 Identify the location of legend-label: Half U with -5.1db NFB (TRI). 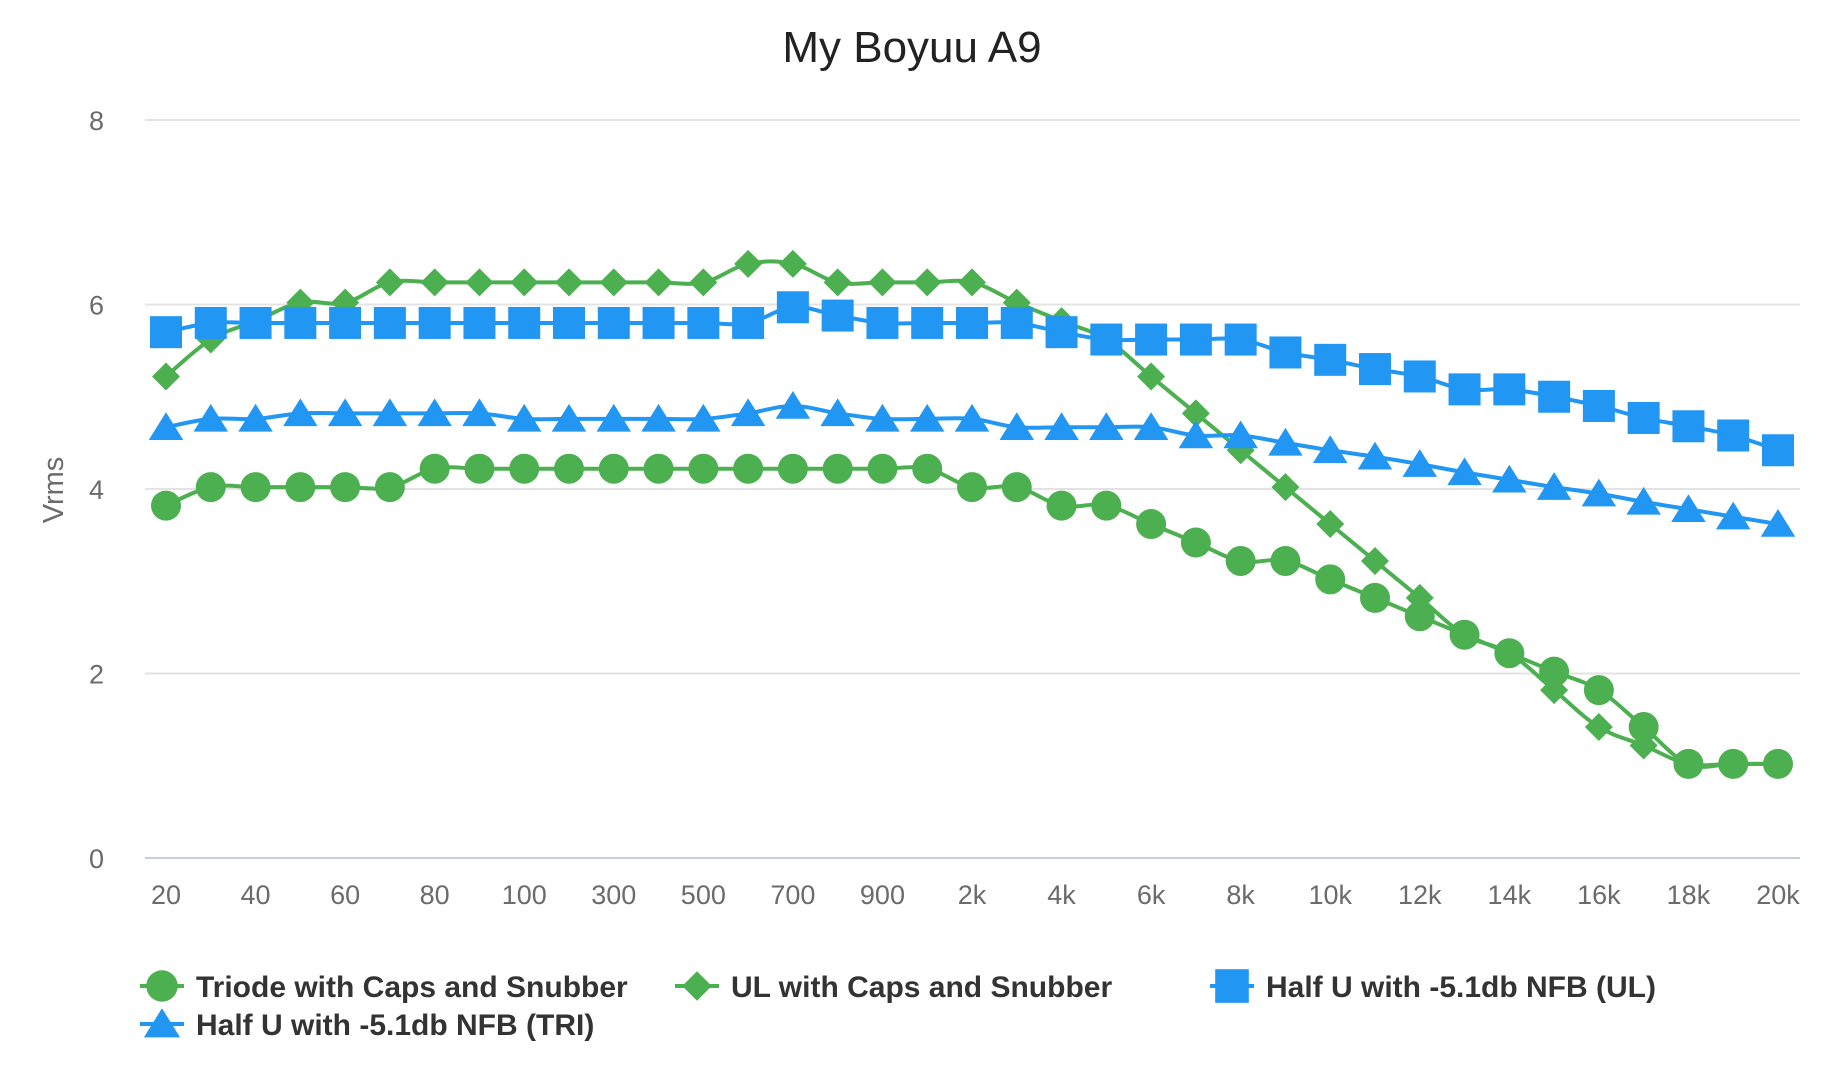
(395, 1025).